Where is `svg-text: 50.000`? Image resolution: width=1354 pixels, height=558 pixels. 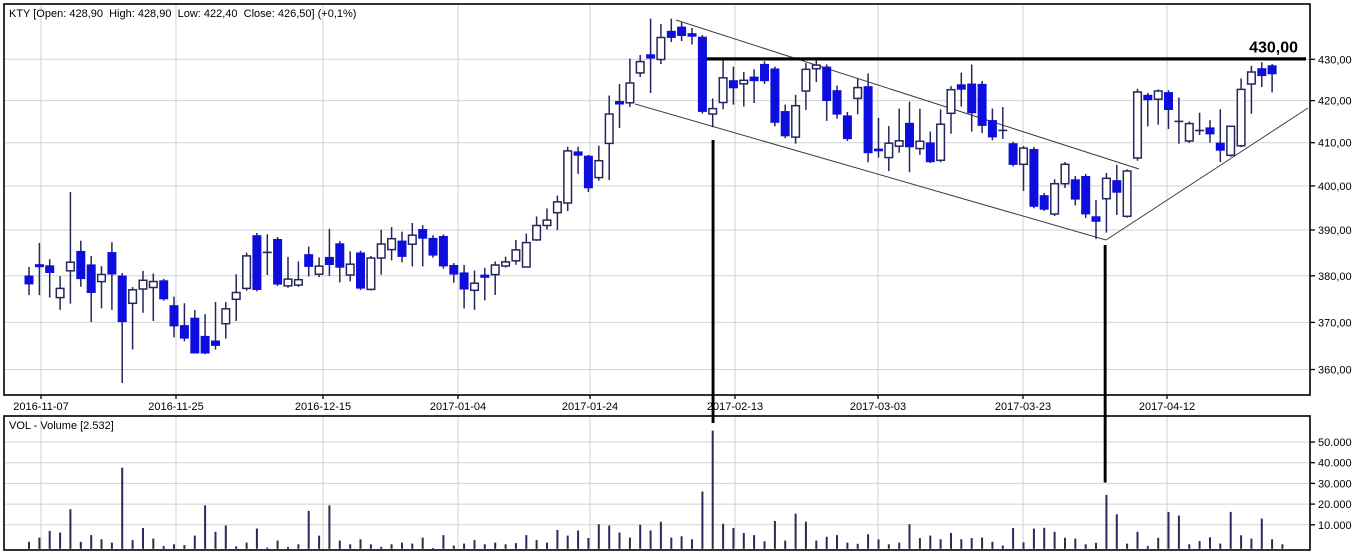 svg-text: 50.000 is located at coordinates (1335, 443).